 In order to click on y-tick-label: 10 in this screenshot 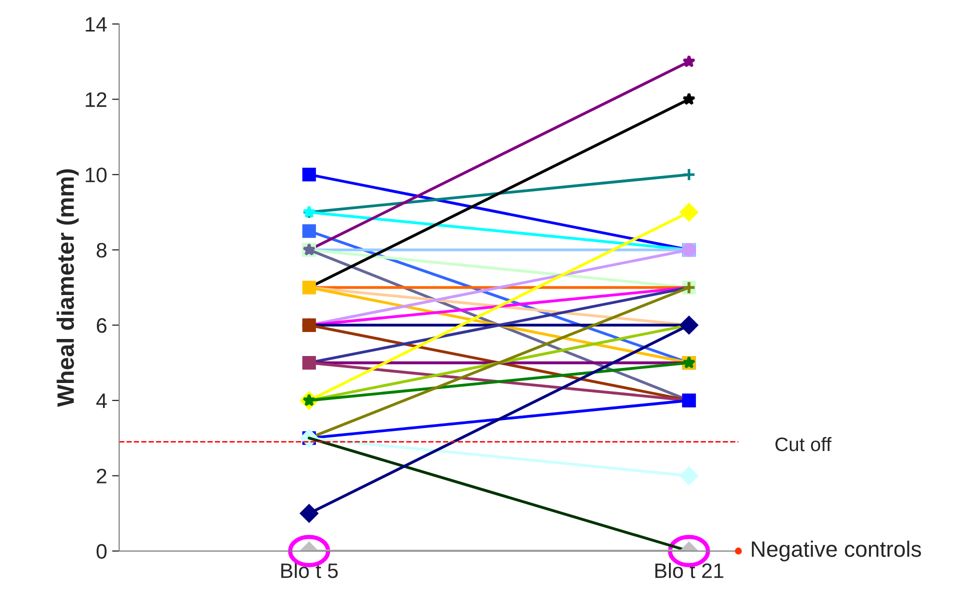, I will do `click(96, 175)`.